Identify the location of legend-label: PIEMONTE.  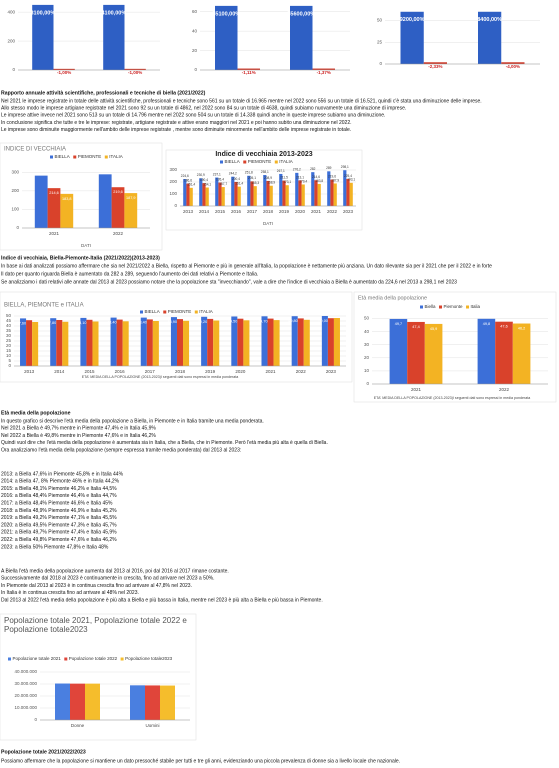
(260, 161).